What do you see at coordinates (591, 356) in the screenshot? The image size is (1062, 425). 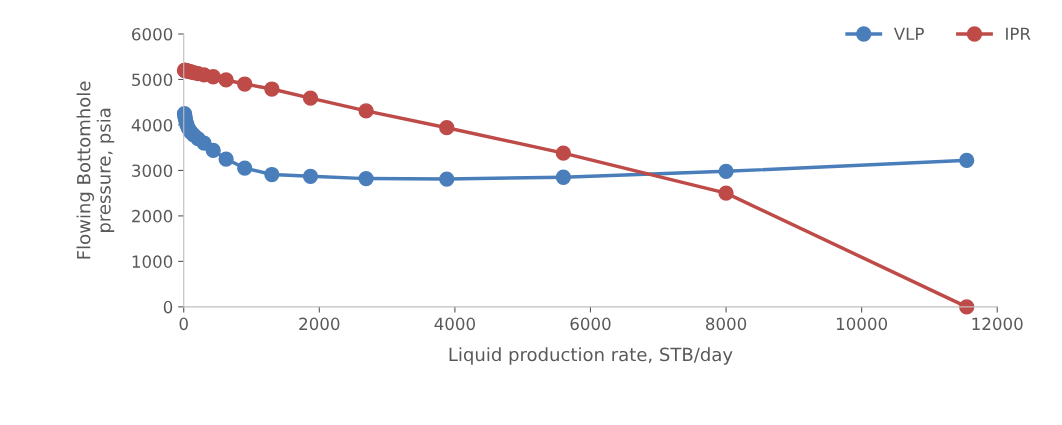 I see `x-axis-title: Liquid production rate, STB/day` at bounding box center [591, 356].